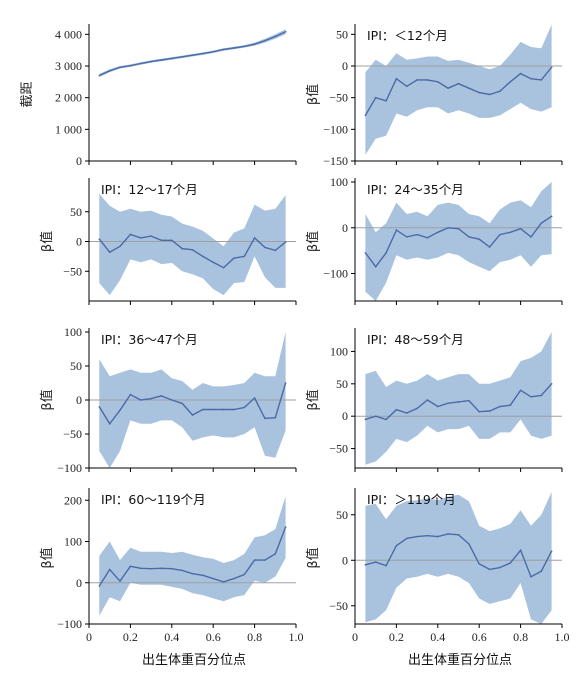 This screenshot has width=579, height=674. Describe the element at coordinates (168, 400) in the screenshot. I see `panel-4: −100 −50 0 50 100 β值 IPI：36～47个月` at that location.